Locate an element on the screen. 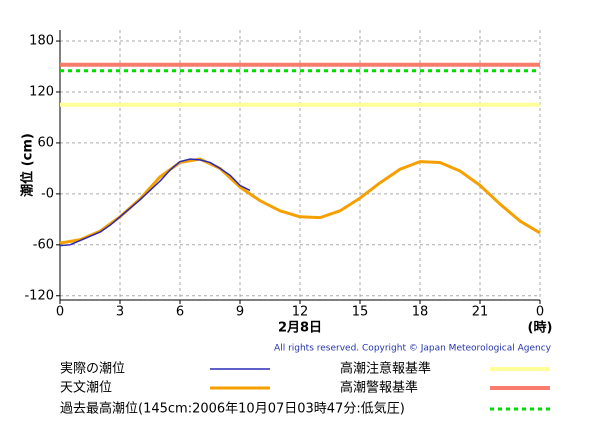 The width and height of the screenshot is (600, 440). x-tick-label: 18 is located at coordinates (420, 312).